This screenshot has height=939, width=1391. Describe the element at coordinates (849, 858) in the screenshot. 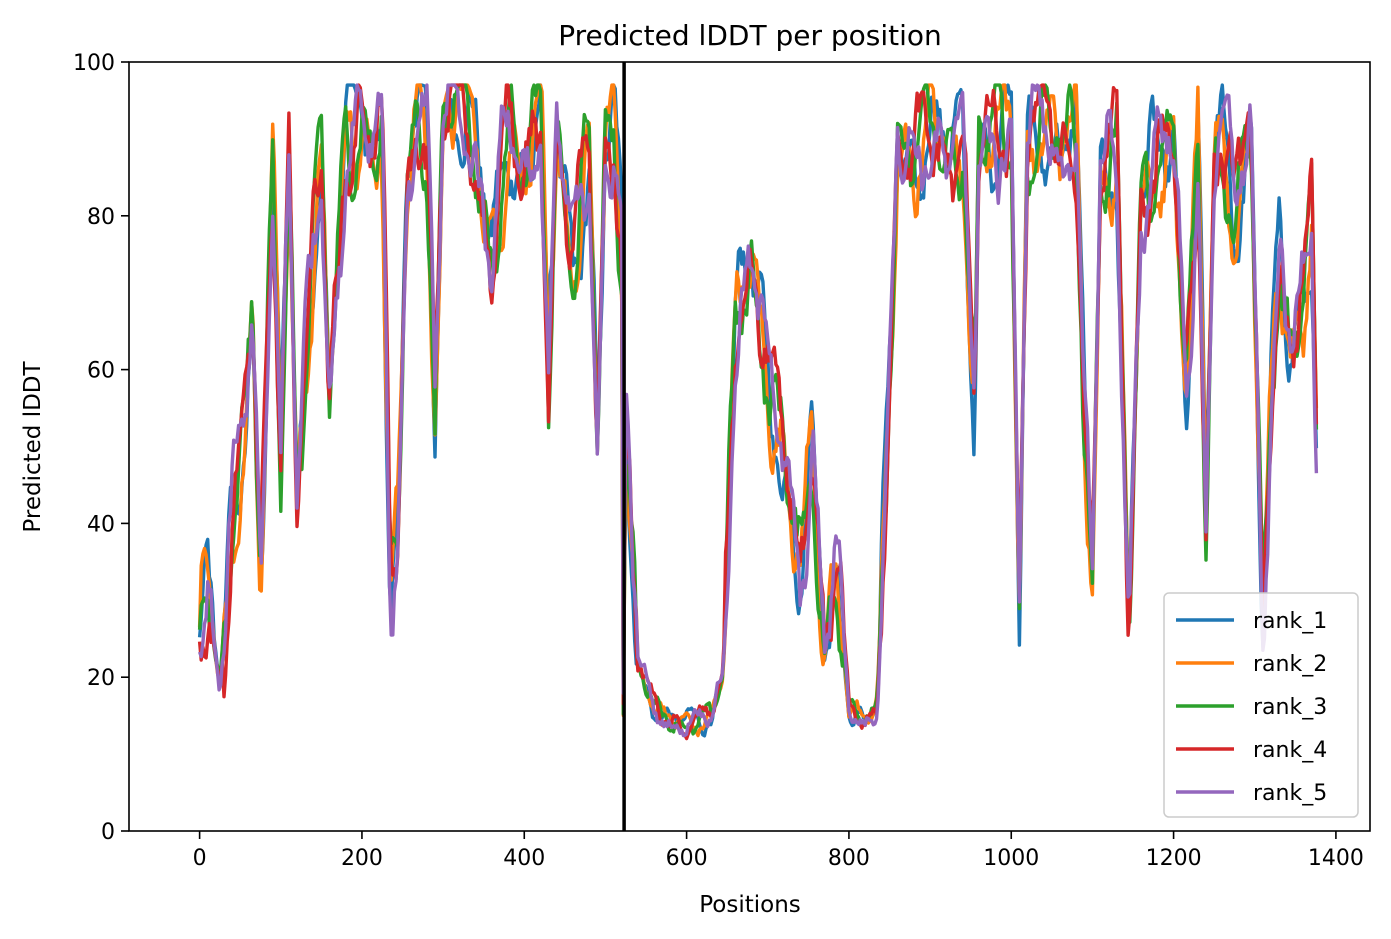

I see `x-tick-label: 800` at that location.